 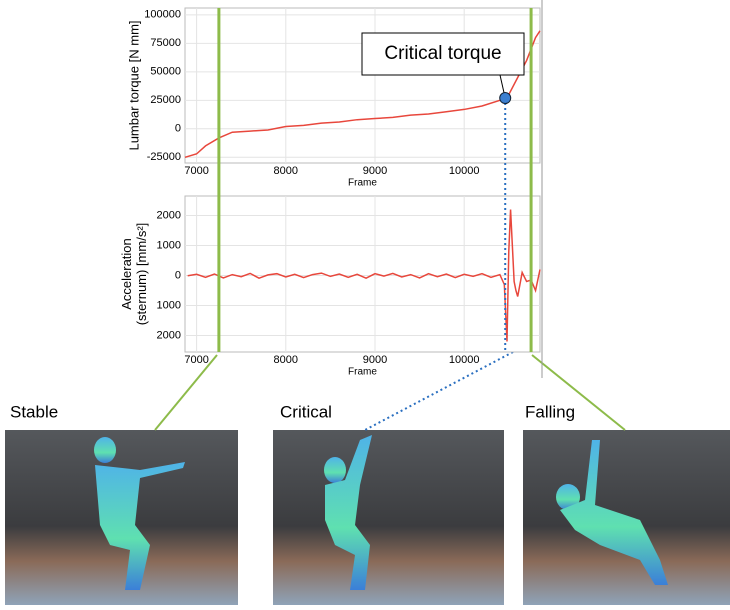 What do you see at coordinates (550, 411) in the screenshot?
I see `panel-label: Falling` at bounding box center [550, 411].